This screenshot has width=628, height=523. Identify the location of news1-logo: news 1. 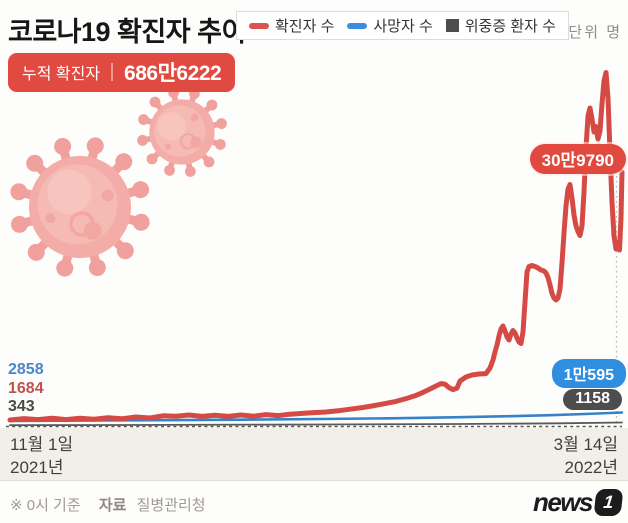
(578, 502).